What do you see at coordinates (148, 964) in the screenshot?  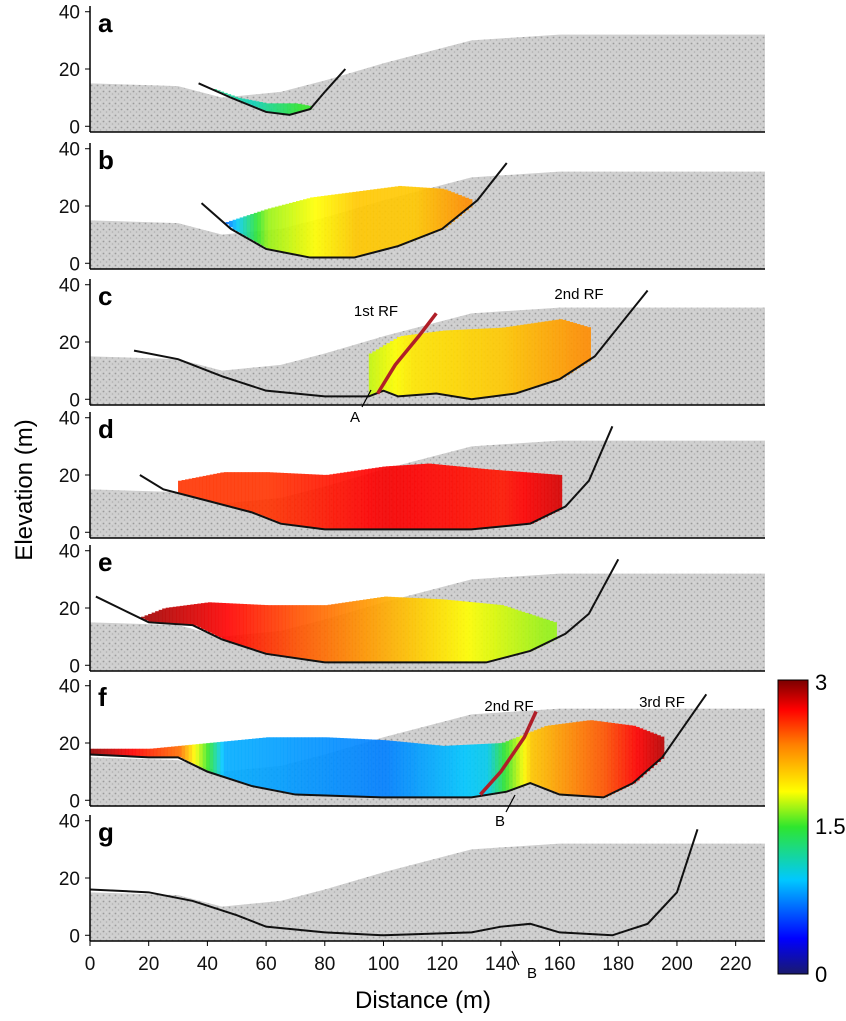 I see `x-tick-label: 20` at bounding box center [148, 964].